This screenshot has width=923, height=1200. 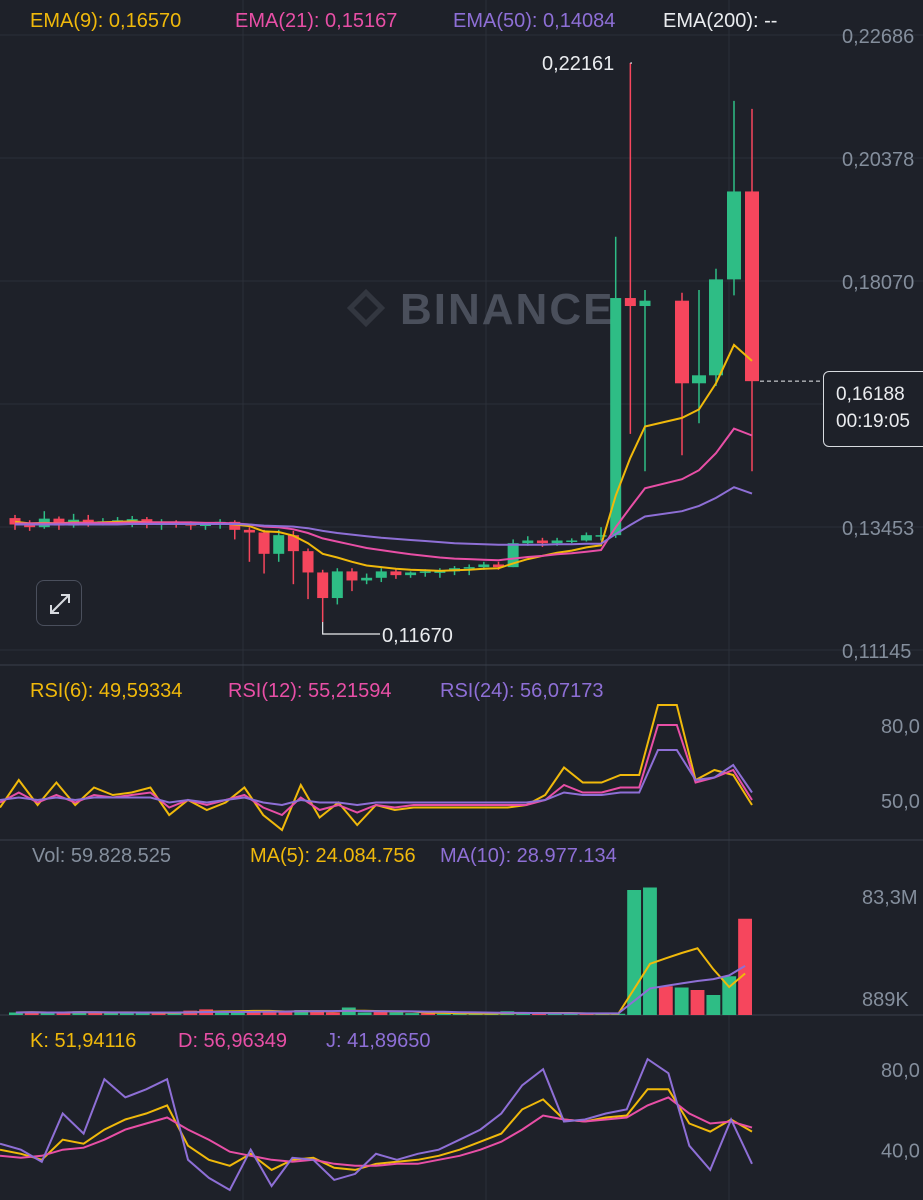 What do you see at coordinates (900, 802) in the screenshot?
I see `indicator-axis-label: 50,0` at bounding box center [900, 802].